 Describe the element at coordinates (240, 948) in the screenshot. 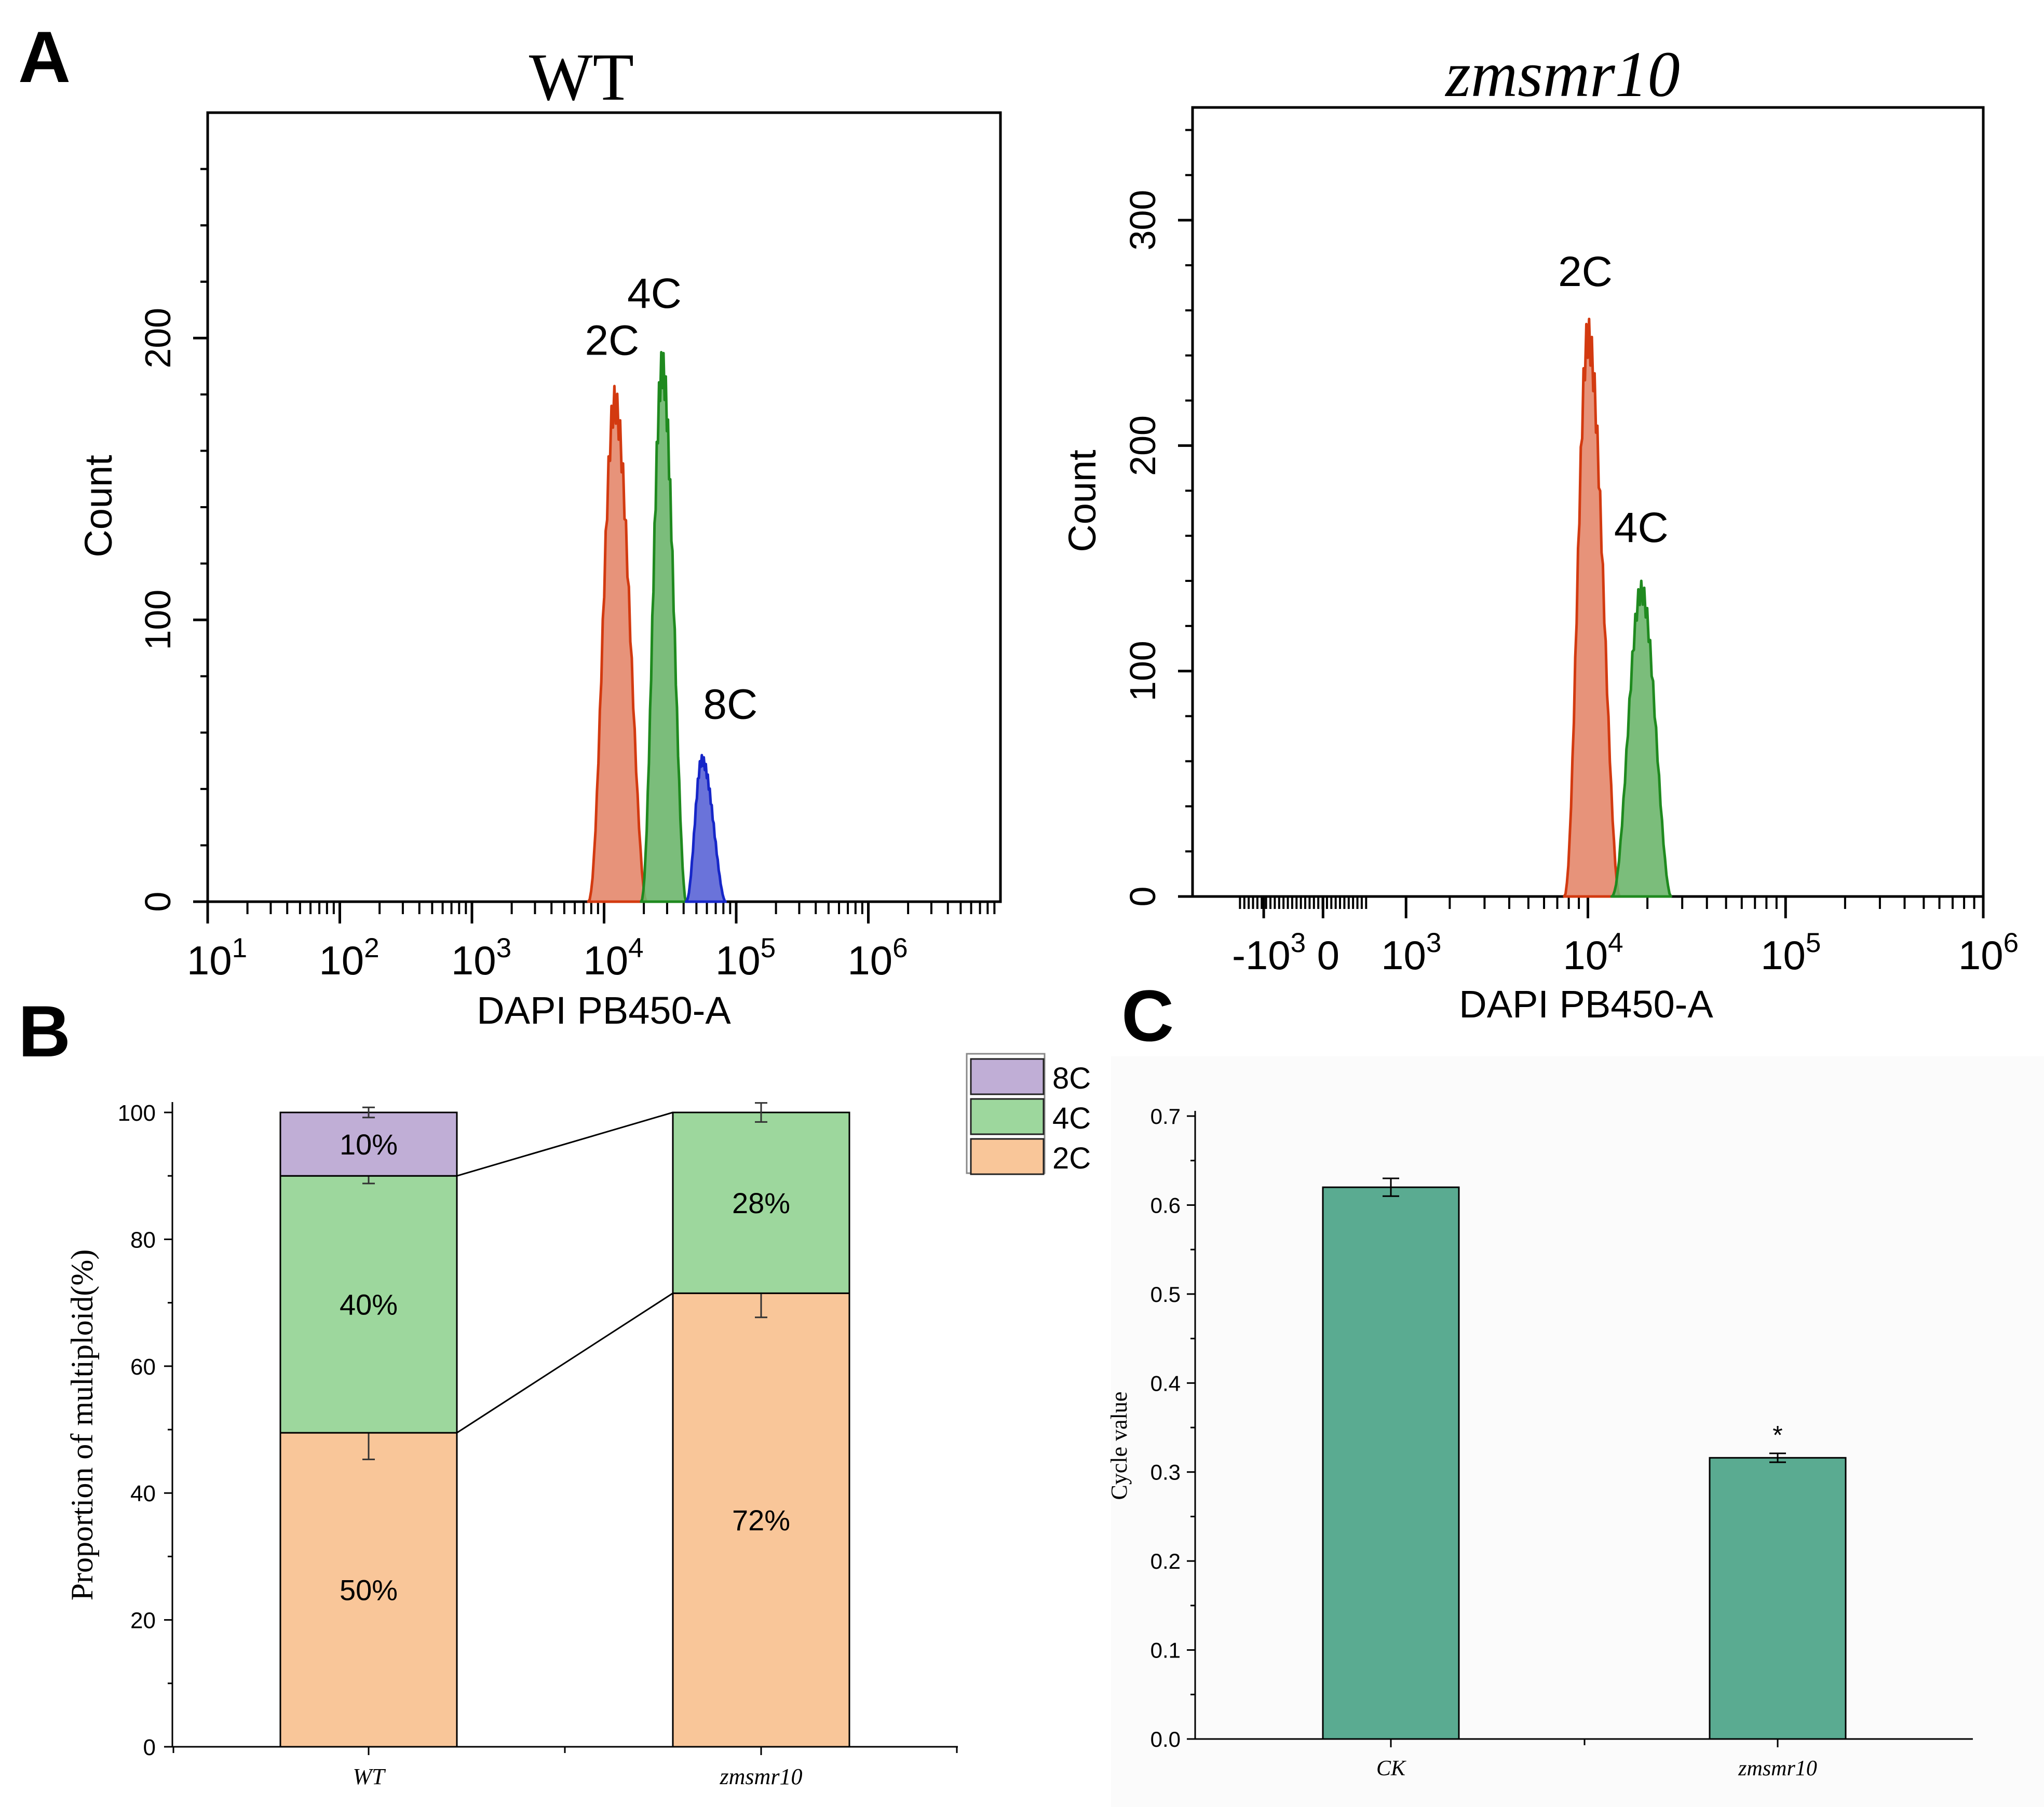

I see `x-tick-label-exponent: 1` at that location.